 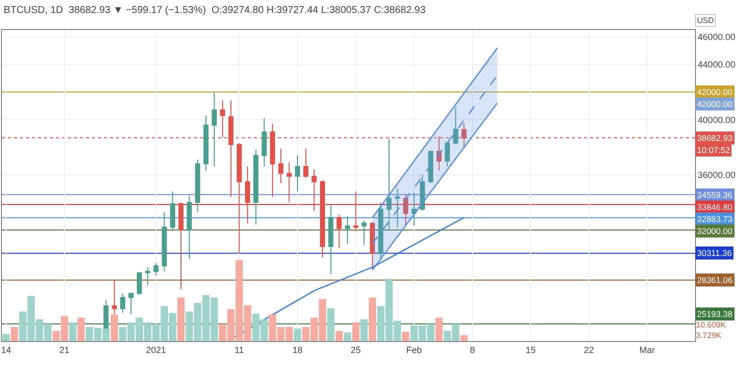 What do you see at coordinates (715, 207) in the screenshot?
I see `ref-line-label: 33846.80` at bounding box center [715, 207].